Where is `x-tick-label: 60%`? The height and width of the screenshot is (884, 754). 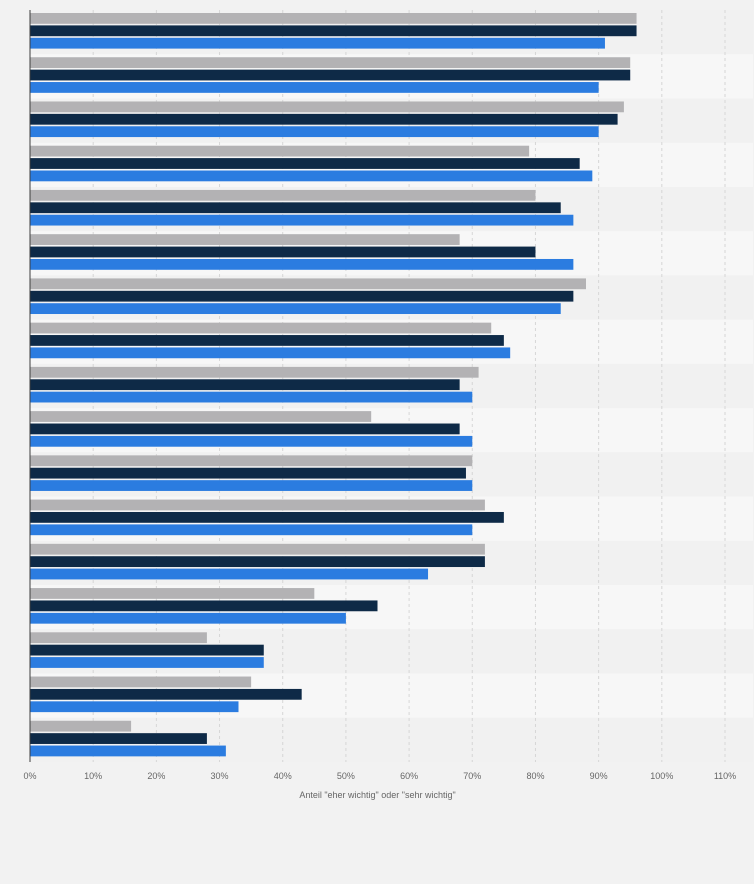
x-tick-label: 60% is located at coordinates (409, 776).